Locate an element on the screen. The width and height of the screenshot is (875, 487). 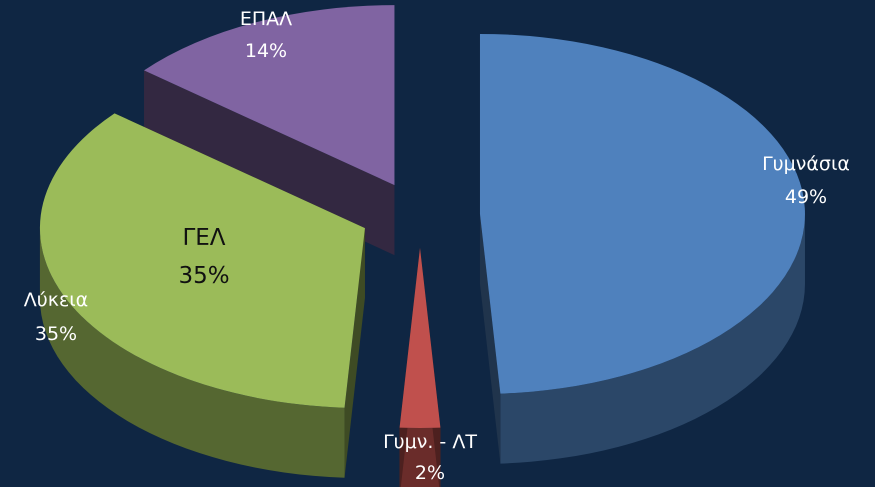
slice-label-gymnasia: Γυμνάσια is located at coordinates (806, 164).